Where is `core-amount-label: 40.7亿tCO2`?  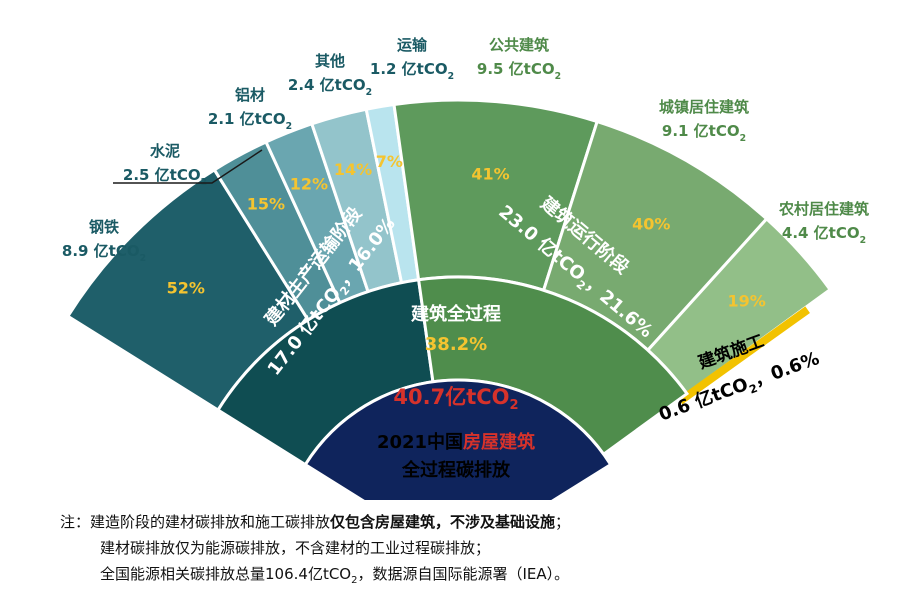 core-amount-label: 40.7亿tCO2 is located at coordinates (455, 399).